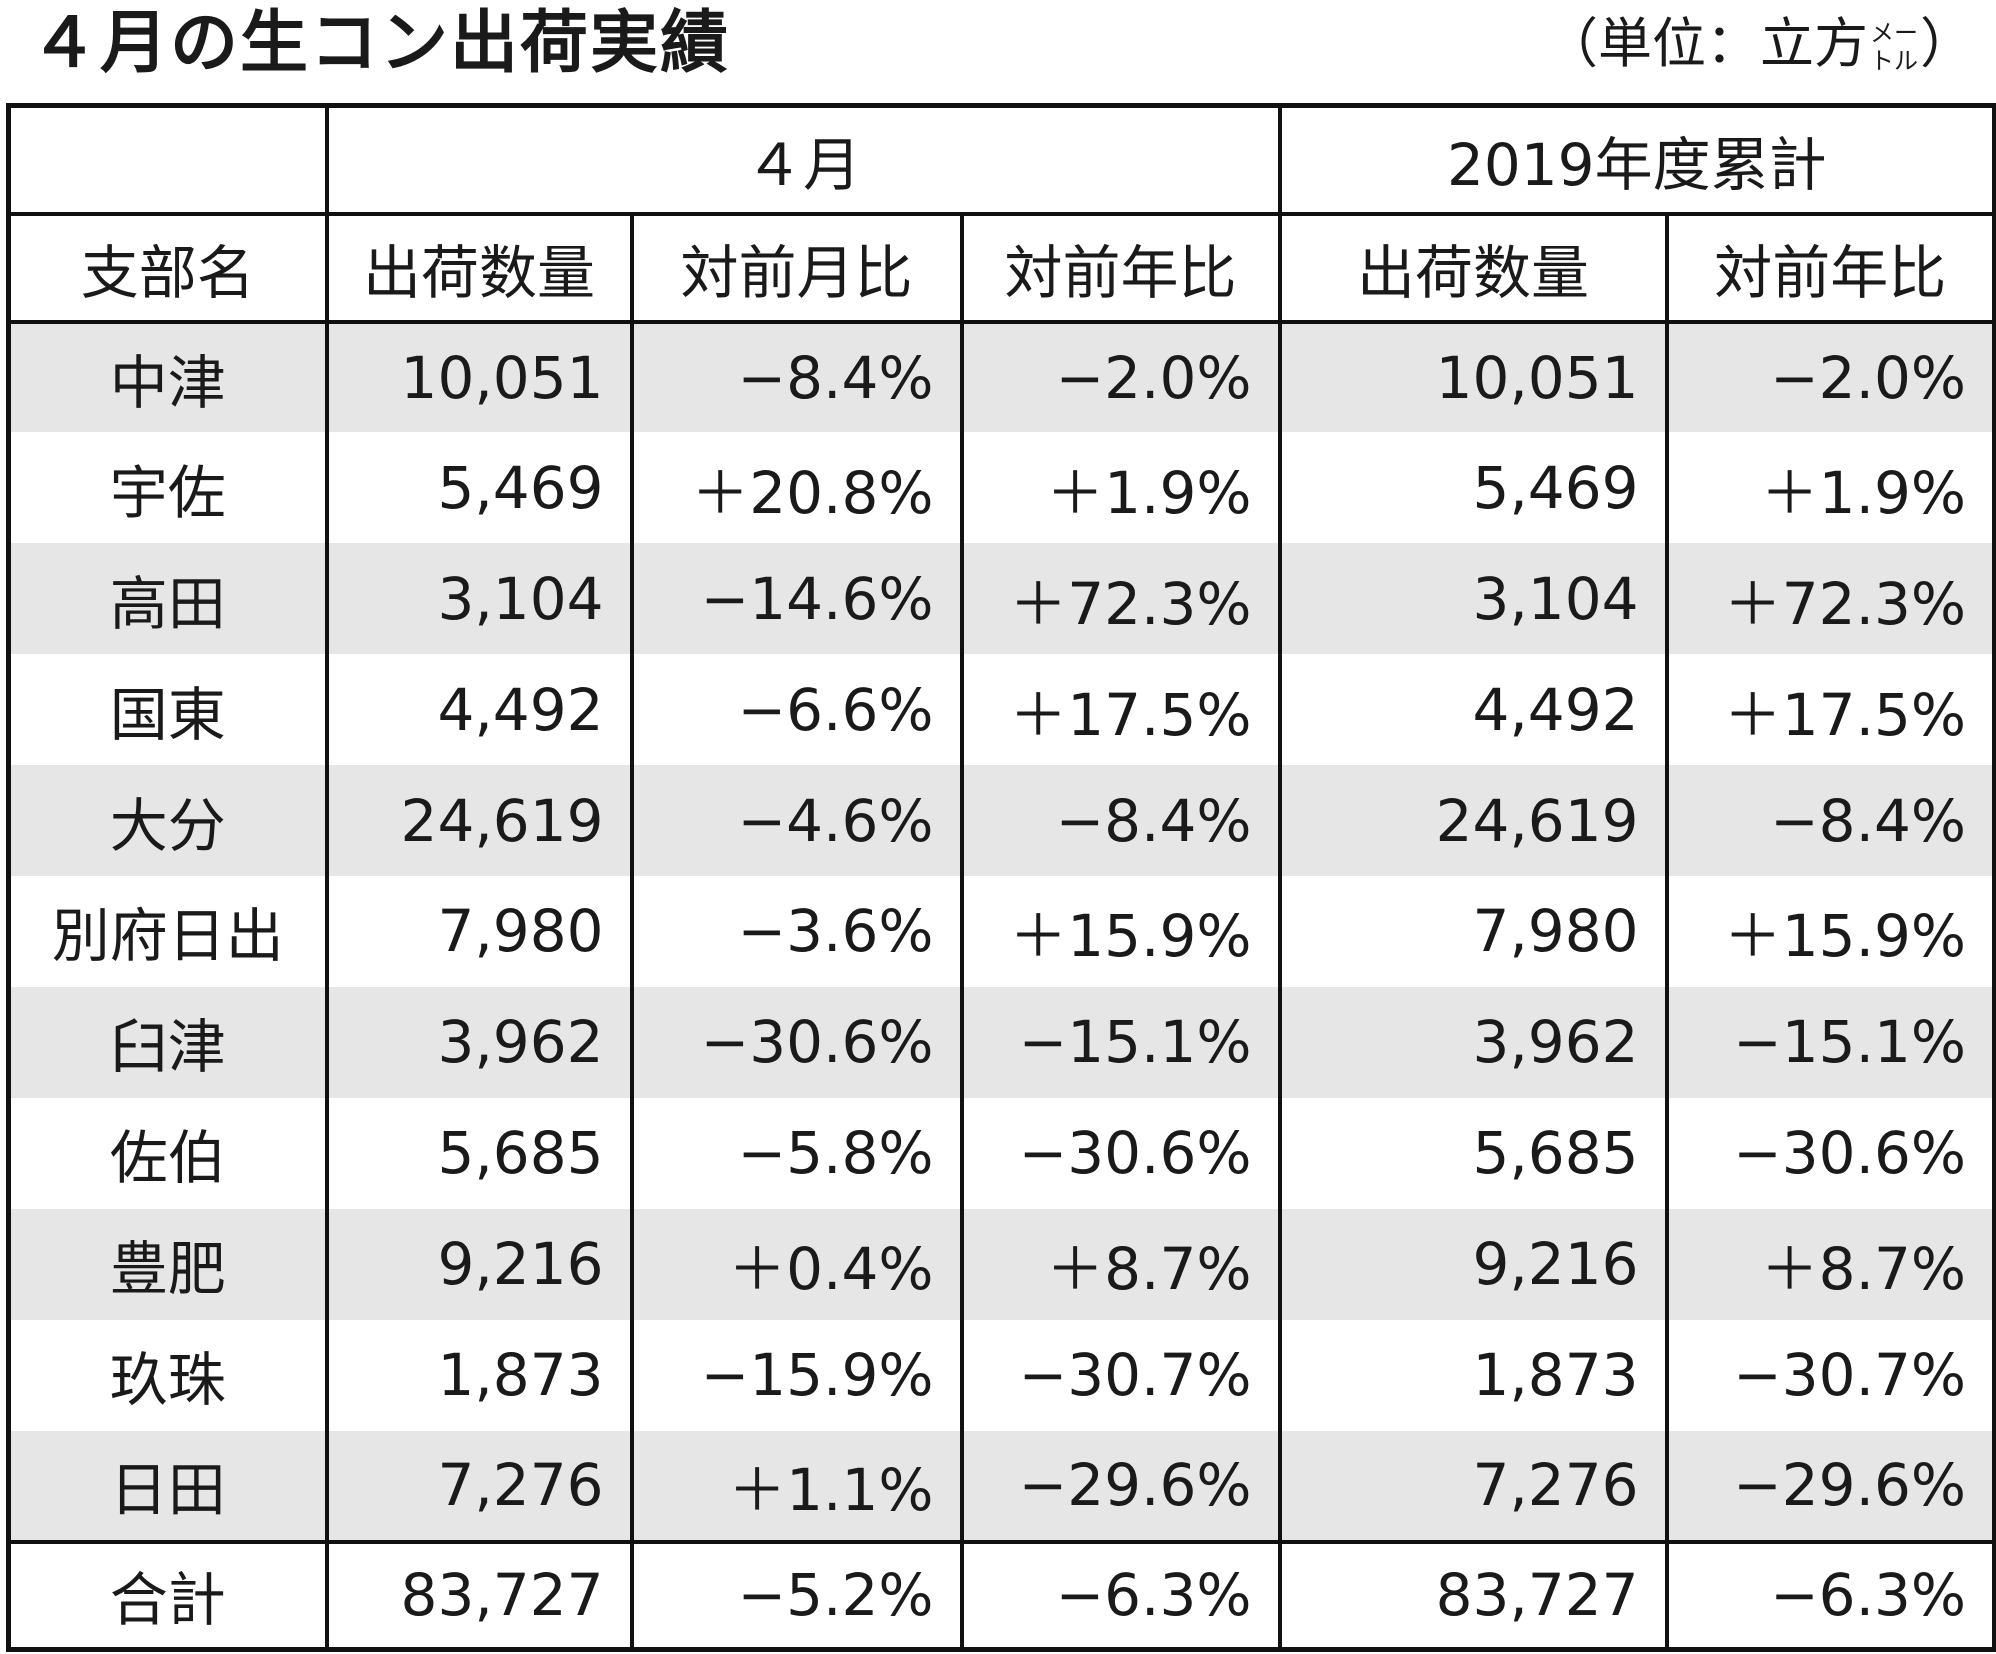 This screenshot has height=1654, width=1996. Describe the element at coordinates (1120, 377) in the screenshot. I see `year-over-year: −2.0%` at that location.